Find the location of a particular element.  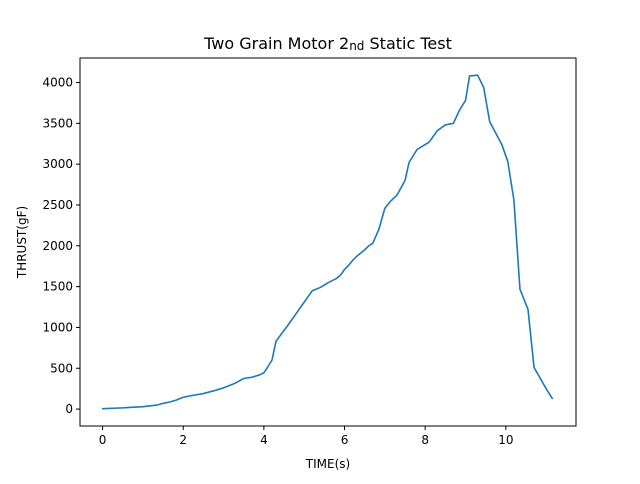

x-tick-label: 0 is located at coordinates (103, 440).